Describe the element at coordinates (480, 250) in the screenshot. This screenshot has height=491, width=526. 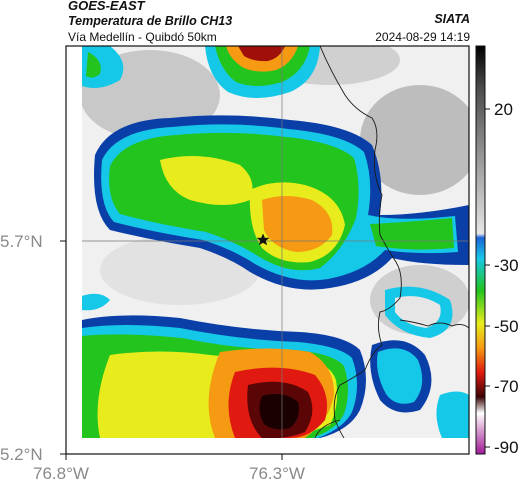
I see `colorbar` at that location.